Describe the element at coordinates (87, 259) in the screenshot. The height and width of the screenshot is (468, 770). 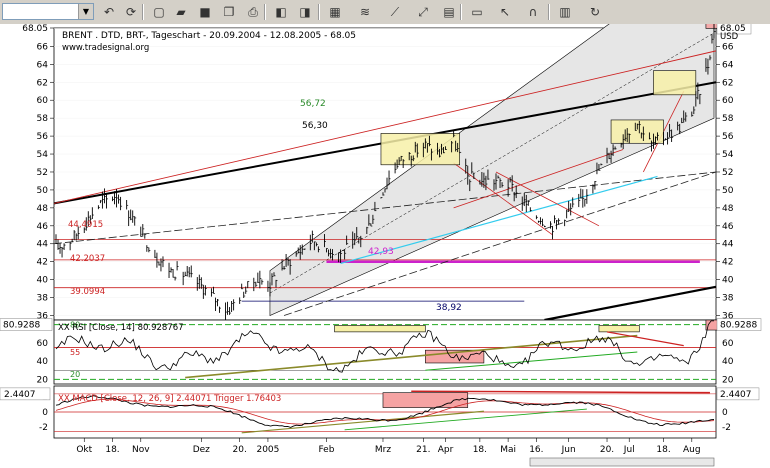
I see `level-label-42: 42.2037` at that location.